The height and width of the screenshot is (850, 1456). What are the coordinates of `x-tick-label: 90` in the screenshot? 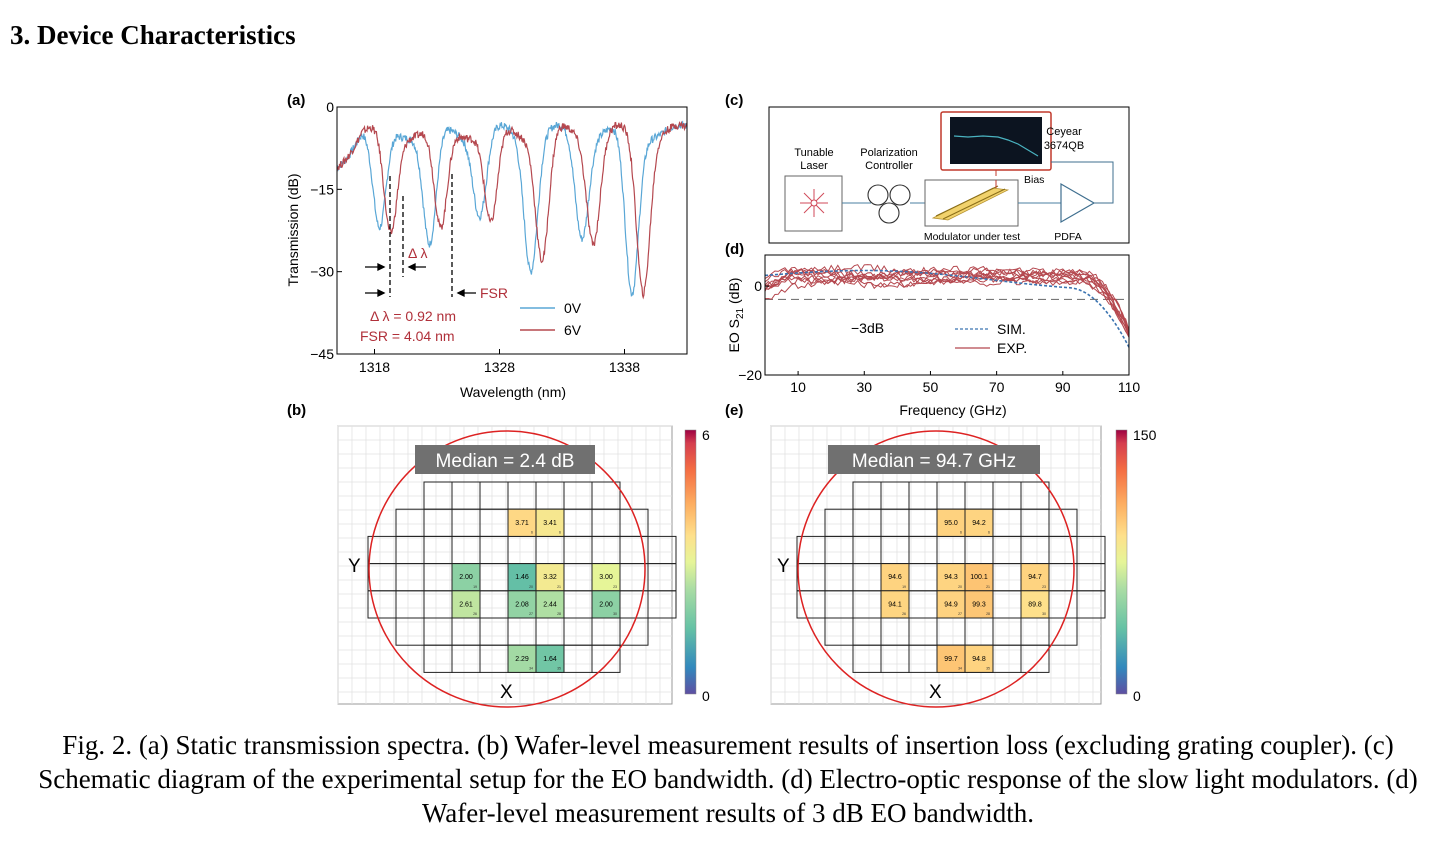 It's located at (1063, 387).